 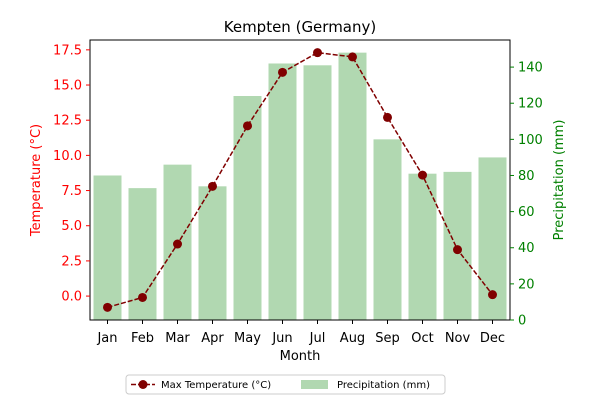 What do you see at coordinates (143, 384) in the screenshot?
I see `legend-line-marker` at bounding box center [143, 384].